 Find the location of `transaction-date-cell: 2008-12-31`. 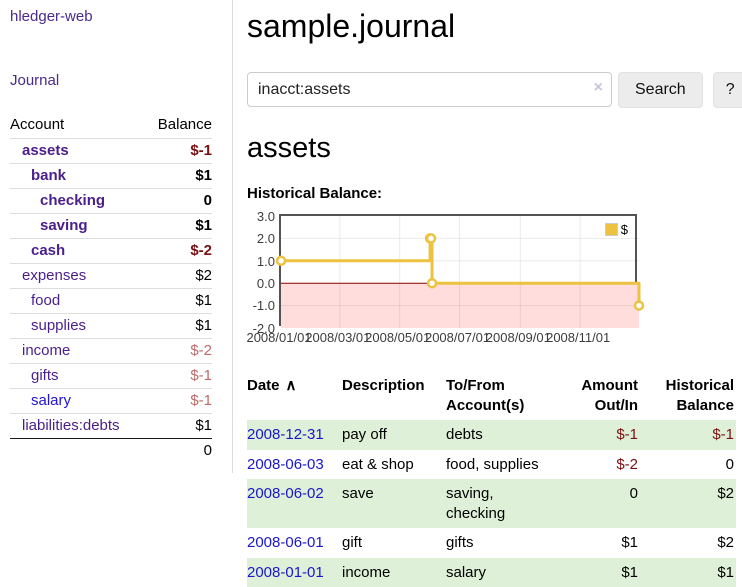

transaction-date-cell: 2008-12-31 is located at coordinates (294, 435).